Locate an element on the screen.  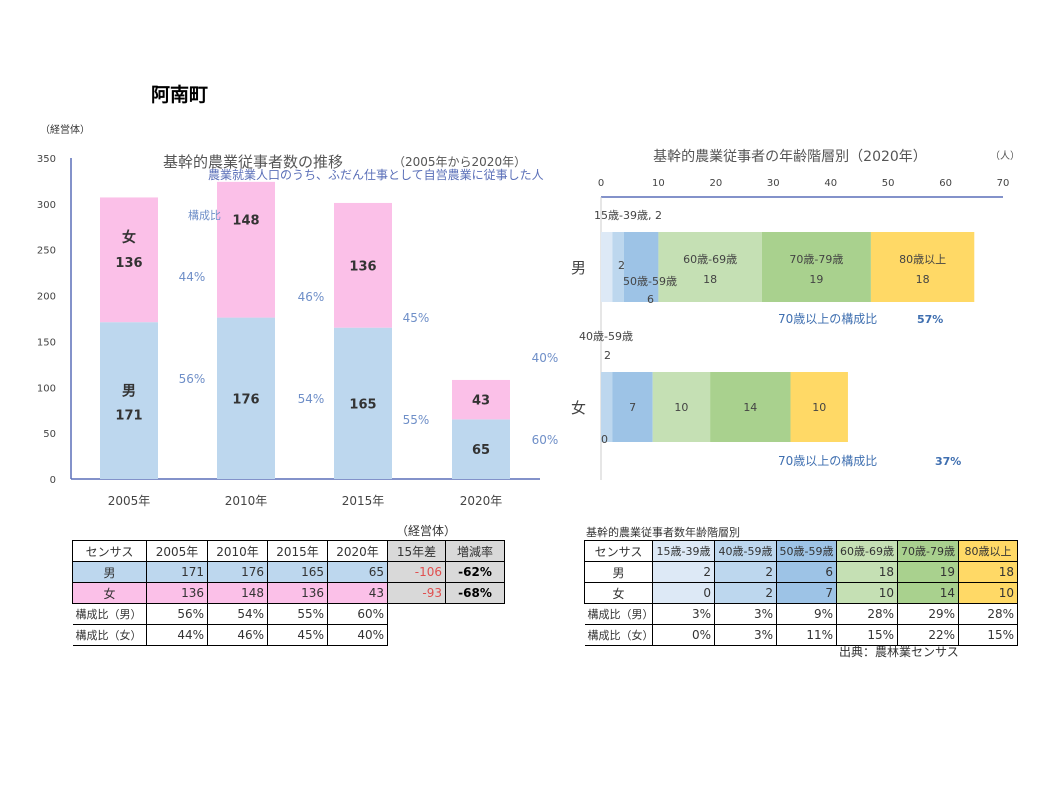
table-row: 男 171 176 165 65 -106 -62% is located at coordinates (288, 572).